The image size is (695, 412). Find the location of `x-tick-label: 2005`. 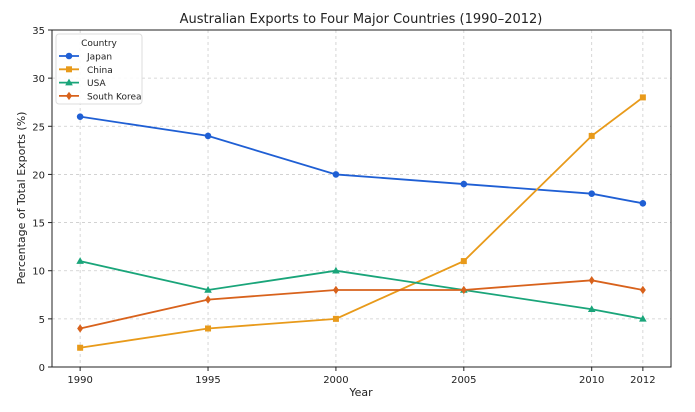

x-tick-label: 2005 is located at coordinates (463, 380).